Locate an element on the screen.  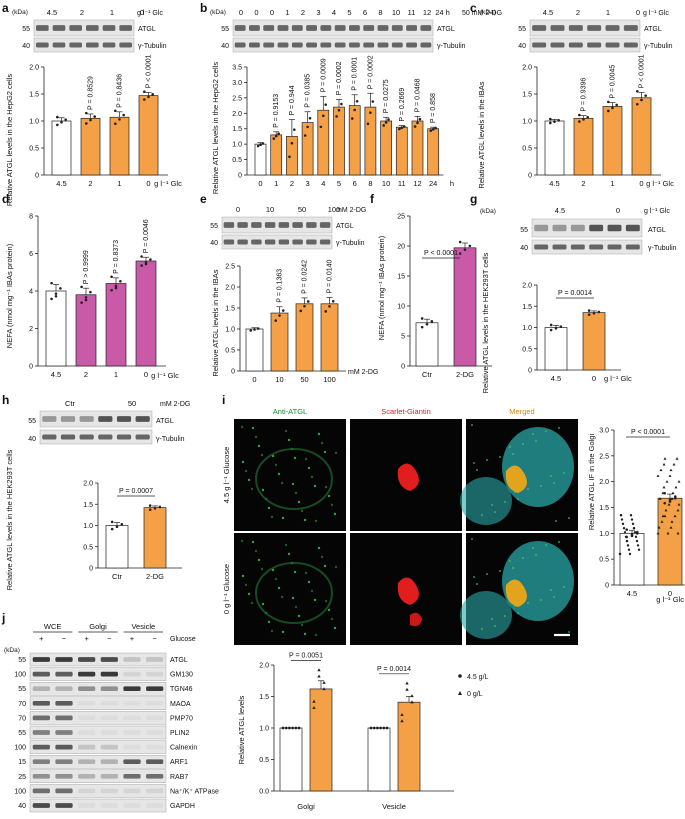
i-lower-group-label: Vesicle is located at coordinates (394, 806).